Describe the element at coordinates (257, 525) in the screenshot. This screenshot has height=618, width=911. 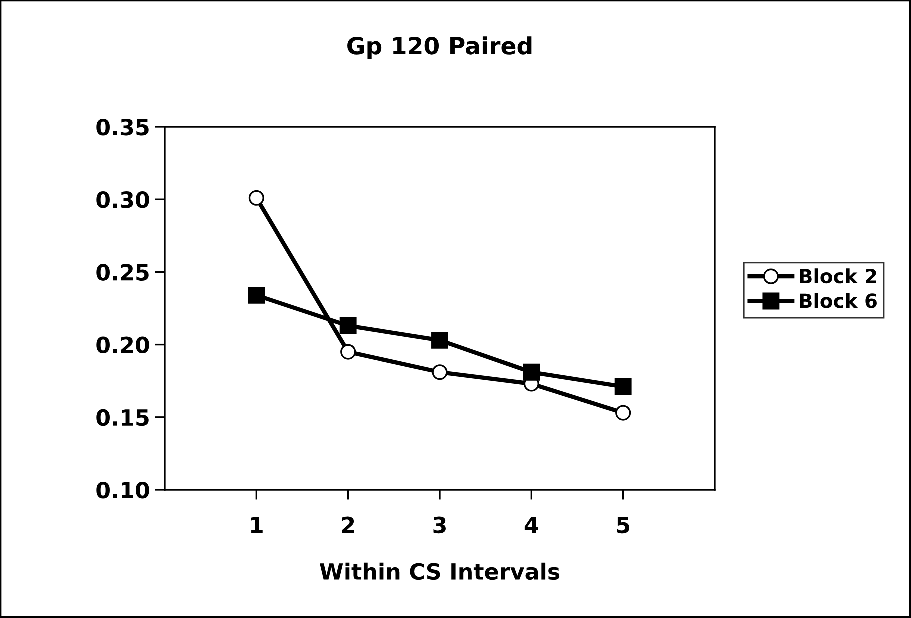
I see `x-tick-label: 1` at that location.